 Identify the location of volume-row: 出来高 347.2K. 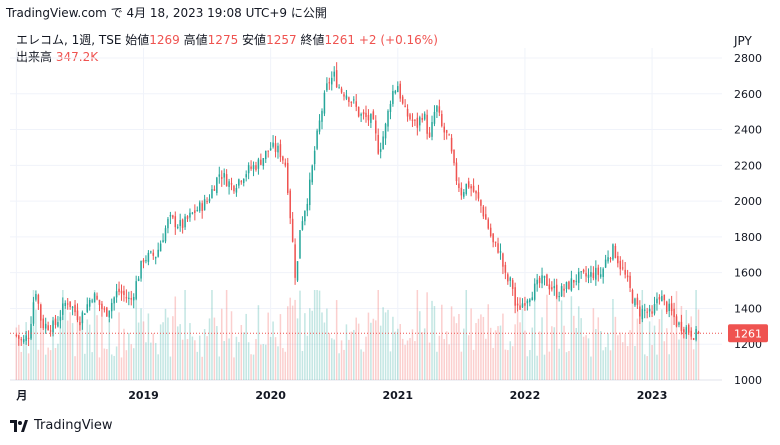
(227, 57).